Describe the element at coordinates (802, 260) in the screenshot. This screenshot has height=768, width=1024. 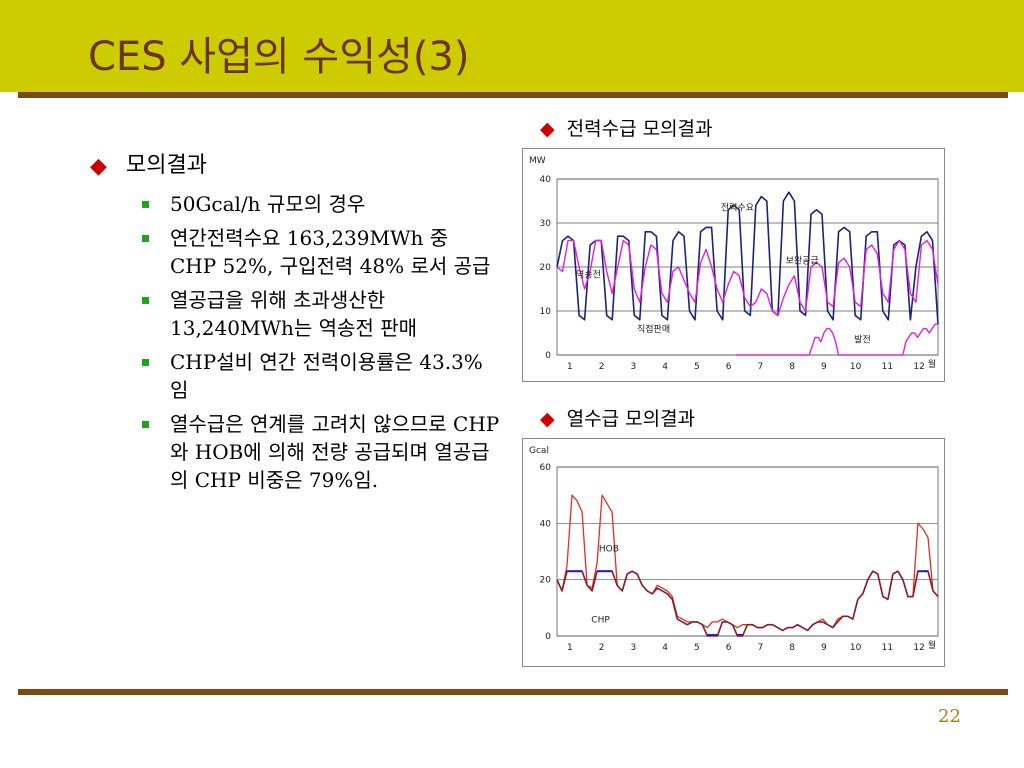
I see `annotation-label: 보완공급` at that location.